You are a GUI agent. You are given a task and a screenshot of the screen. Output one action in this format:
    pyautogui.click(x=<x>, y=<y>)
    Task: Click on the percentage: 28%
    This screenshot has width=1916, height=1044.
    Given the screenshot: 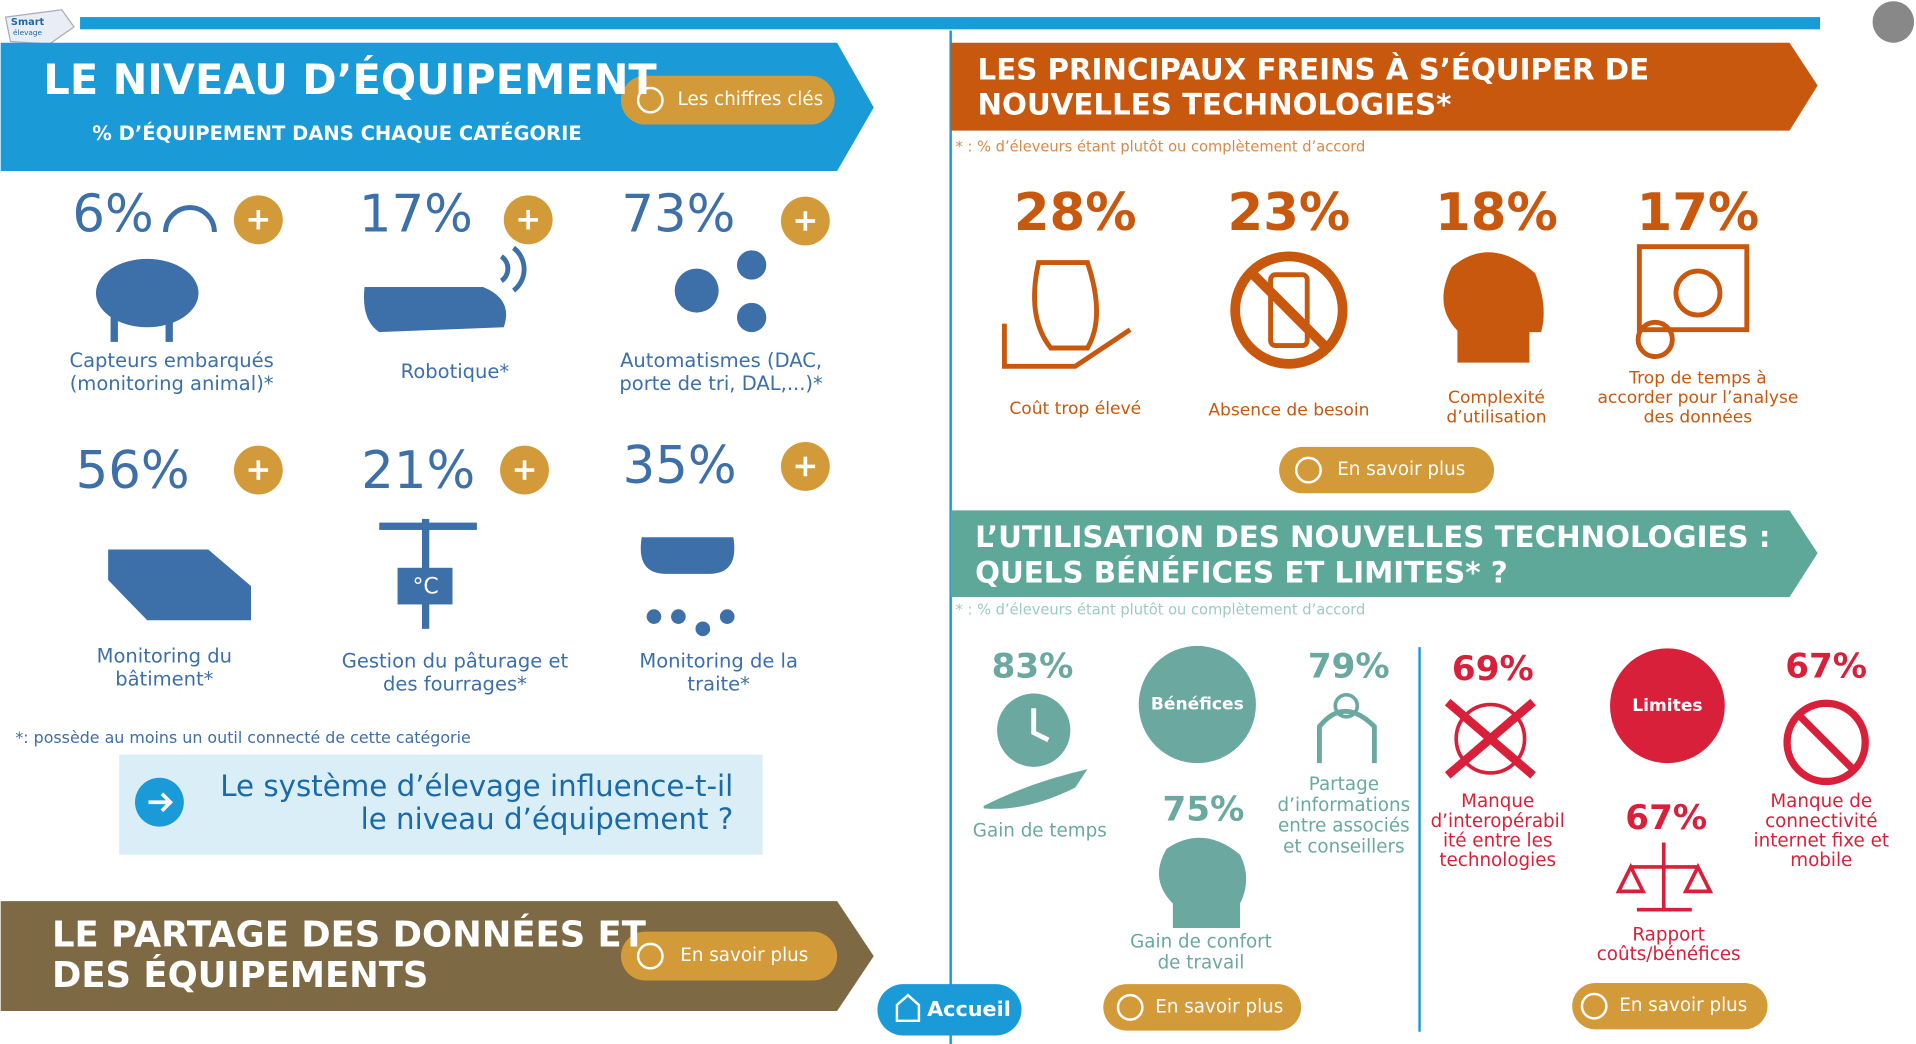 What is the action you would take?
    pyautogui.click(x=1075, y=213)
    